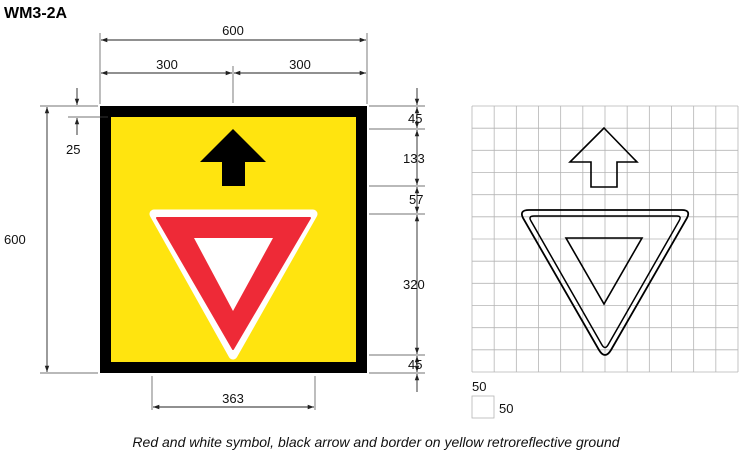  What do you see at coordinates (414, 284) in the screenshot?
I see `triangle-height-label: 320` at bounding box center [414, 284].